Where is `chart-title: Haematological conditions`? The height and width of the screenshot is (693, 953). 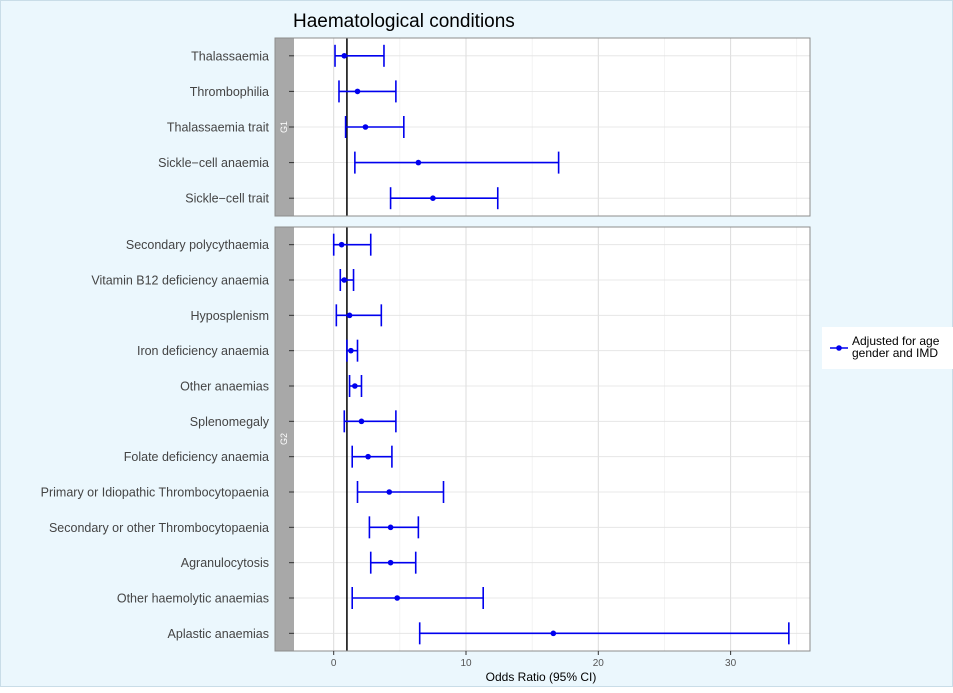 chart-title: Haematological conditions is located at coordinates (404, 21).